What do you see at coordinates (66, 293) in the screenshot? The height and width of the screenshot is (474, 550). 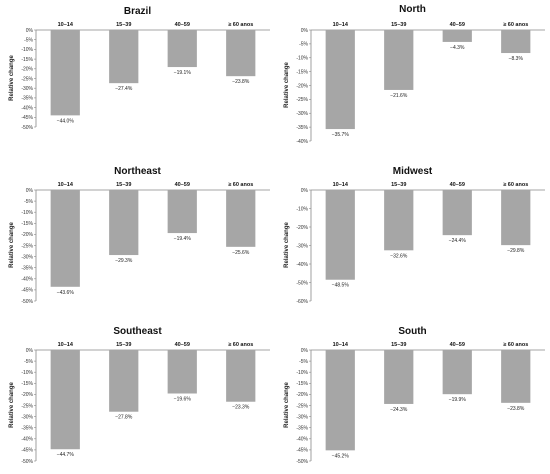 I see `data-label: −43.6%` at bounding box center [66, 293].